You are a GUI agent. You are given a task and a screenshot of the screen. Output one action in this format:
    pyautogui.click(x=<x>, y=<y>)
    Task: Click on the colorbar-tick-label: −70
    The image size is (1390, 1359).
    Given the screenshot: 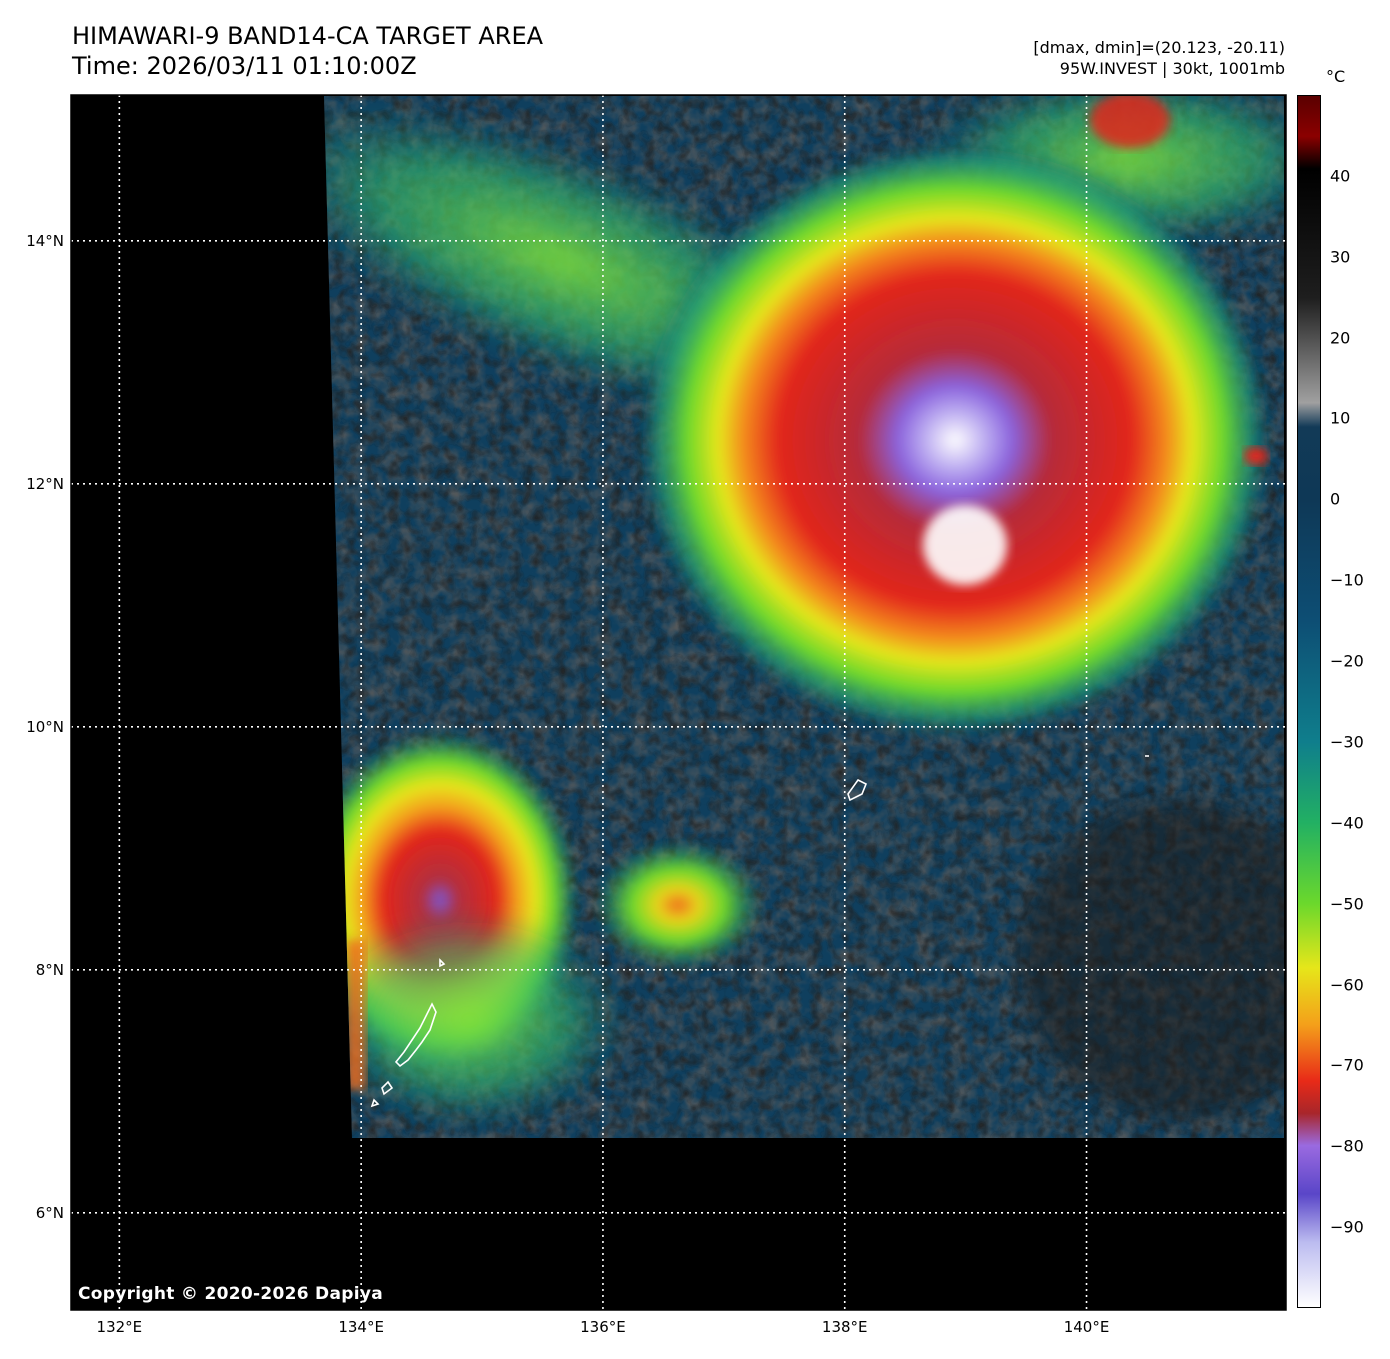 What is the action you would take?
    pyautogui.click(x=1347, y=1065)
    